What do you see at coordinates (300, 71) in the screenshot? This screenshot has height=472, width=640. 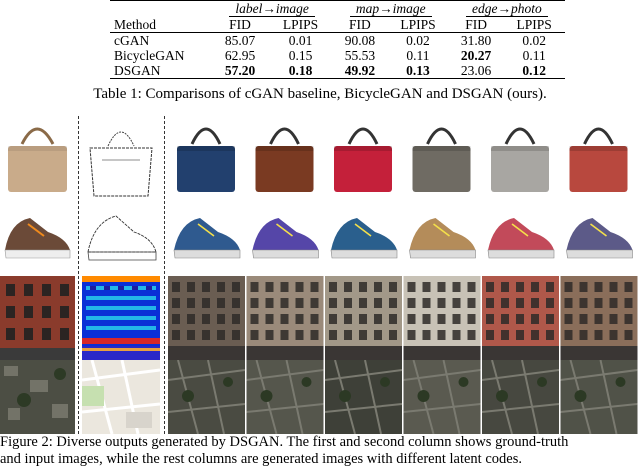 I see `table-cell: 0.18` at bounding box center [300, 71].